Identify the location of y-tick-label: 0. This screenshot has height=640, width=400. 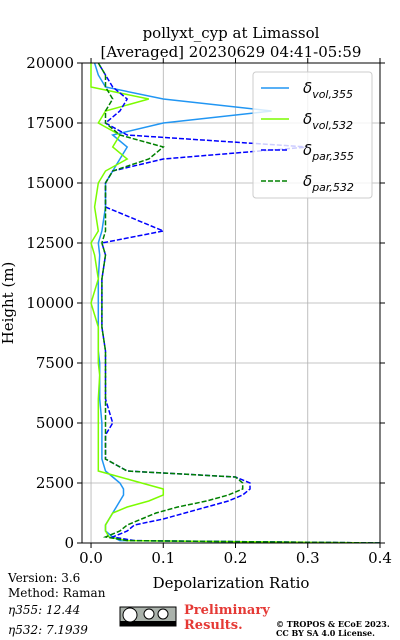
(69, 543).